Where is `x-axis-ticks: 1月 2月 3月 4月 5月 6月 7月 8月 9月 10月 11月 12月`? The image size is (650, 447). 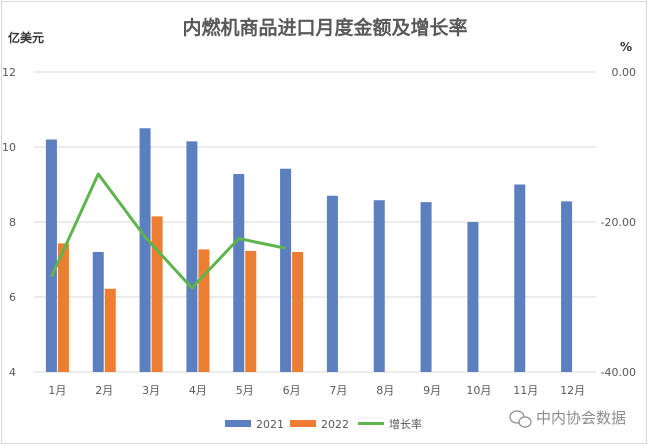
x-axis-ticks: 1月 2月 3月 4月 5月 6月 7月 8月 9月 10月 11月 12月 is located at coordinates (316, 390).